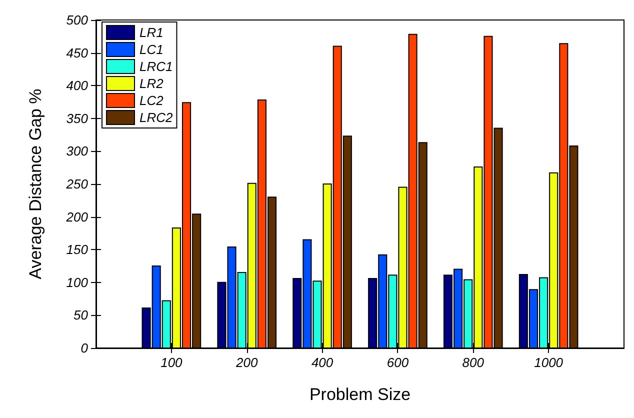 The height and width of the screenshot is (418, 634). What do you see at coordinates (77, 20) in the screenshot?
I see `y-tick-label: 500` at bounding box center [77, 20].